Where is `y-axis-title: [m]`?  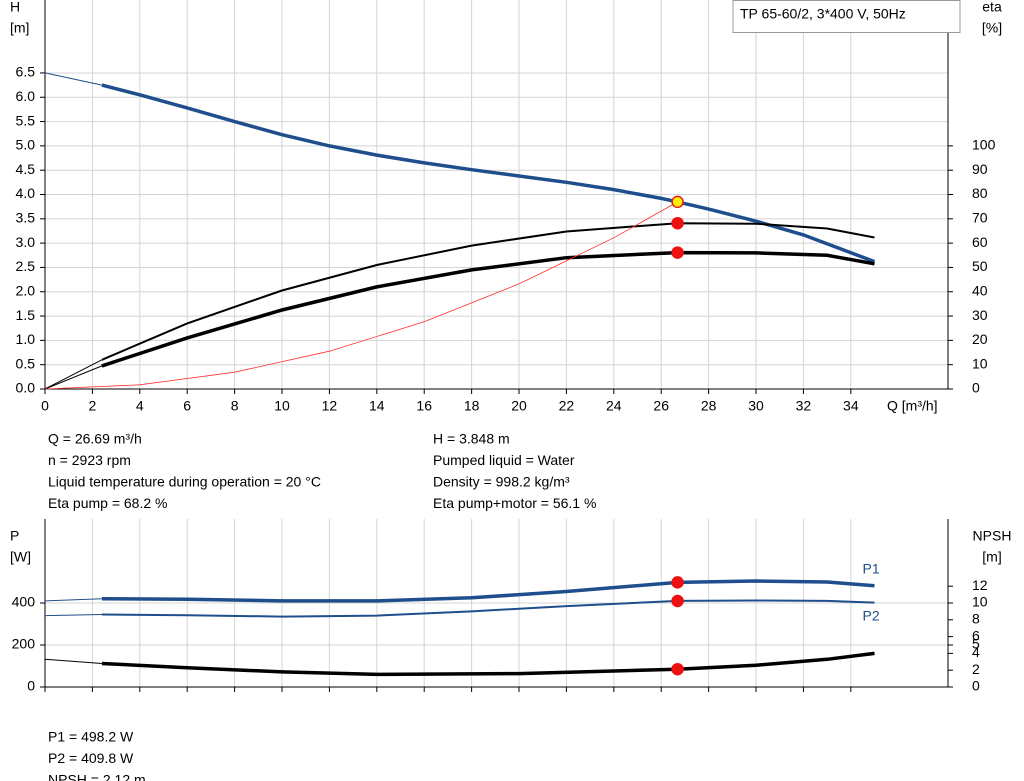
y-axis-title: [m] is located at coordinates (19, 28).